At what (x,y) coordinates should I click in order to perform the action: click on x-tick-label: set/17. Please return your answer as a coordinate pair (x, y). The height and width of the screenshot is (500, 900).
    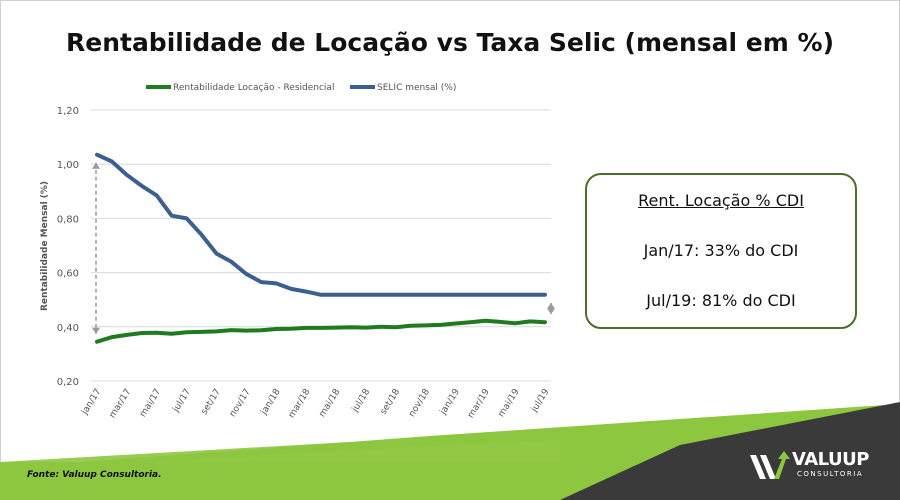
    Looking at the image, I should click on (211, 401).